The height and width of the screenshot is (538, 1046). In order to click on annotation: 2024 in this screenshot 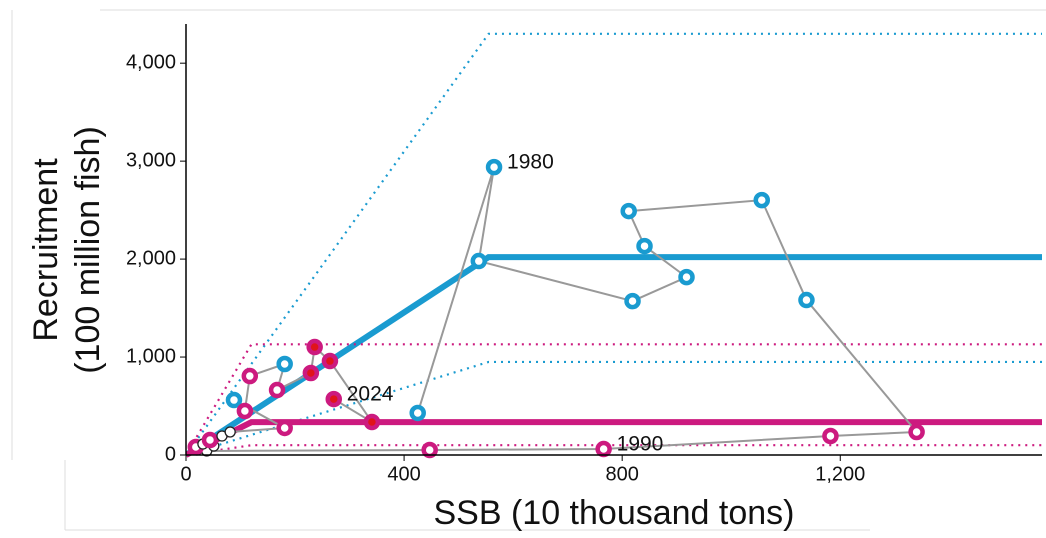, I will do `click(370, 394)`.